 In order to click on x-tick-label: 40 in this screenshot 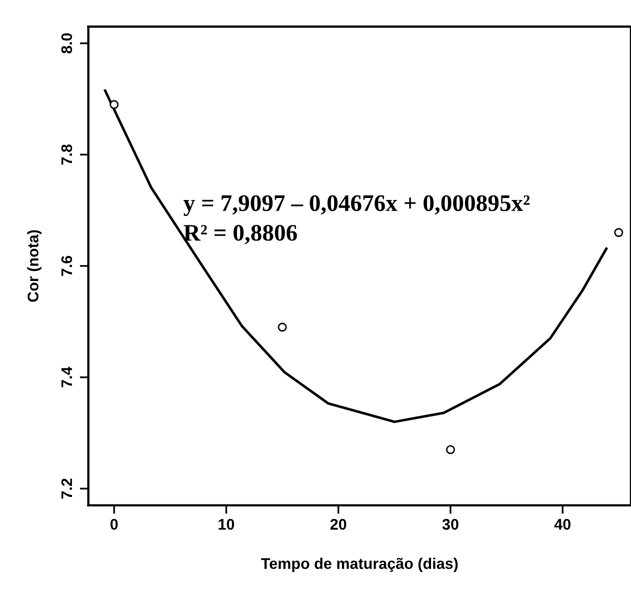, I will do `click(562, 524)`.